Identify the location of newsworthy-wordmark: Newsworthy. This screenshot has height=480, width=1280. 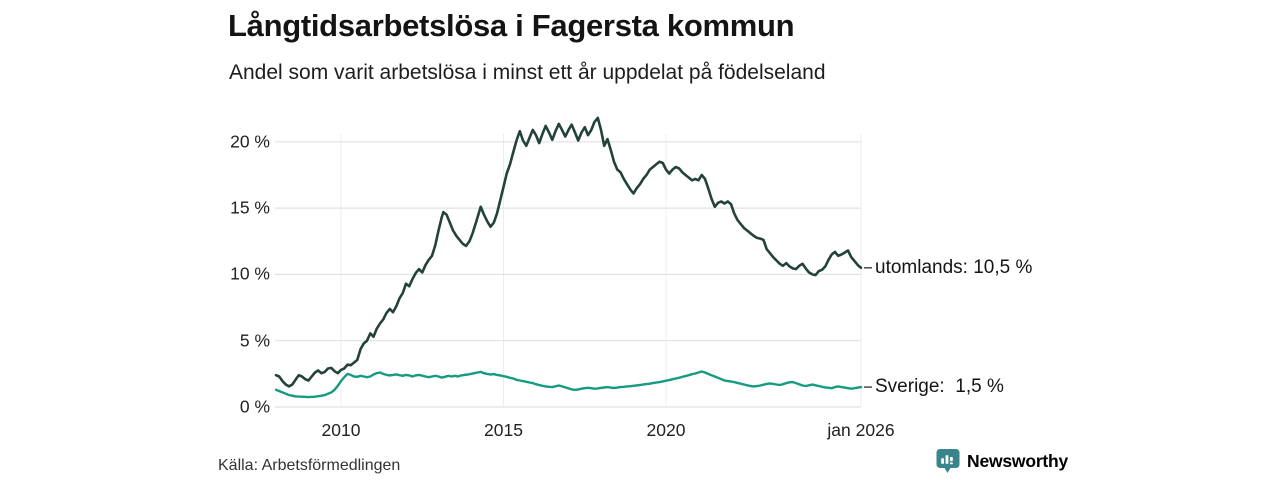
(1018, 461).